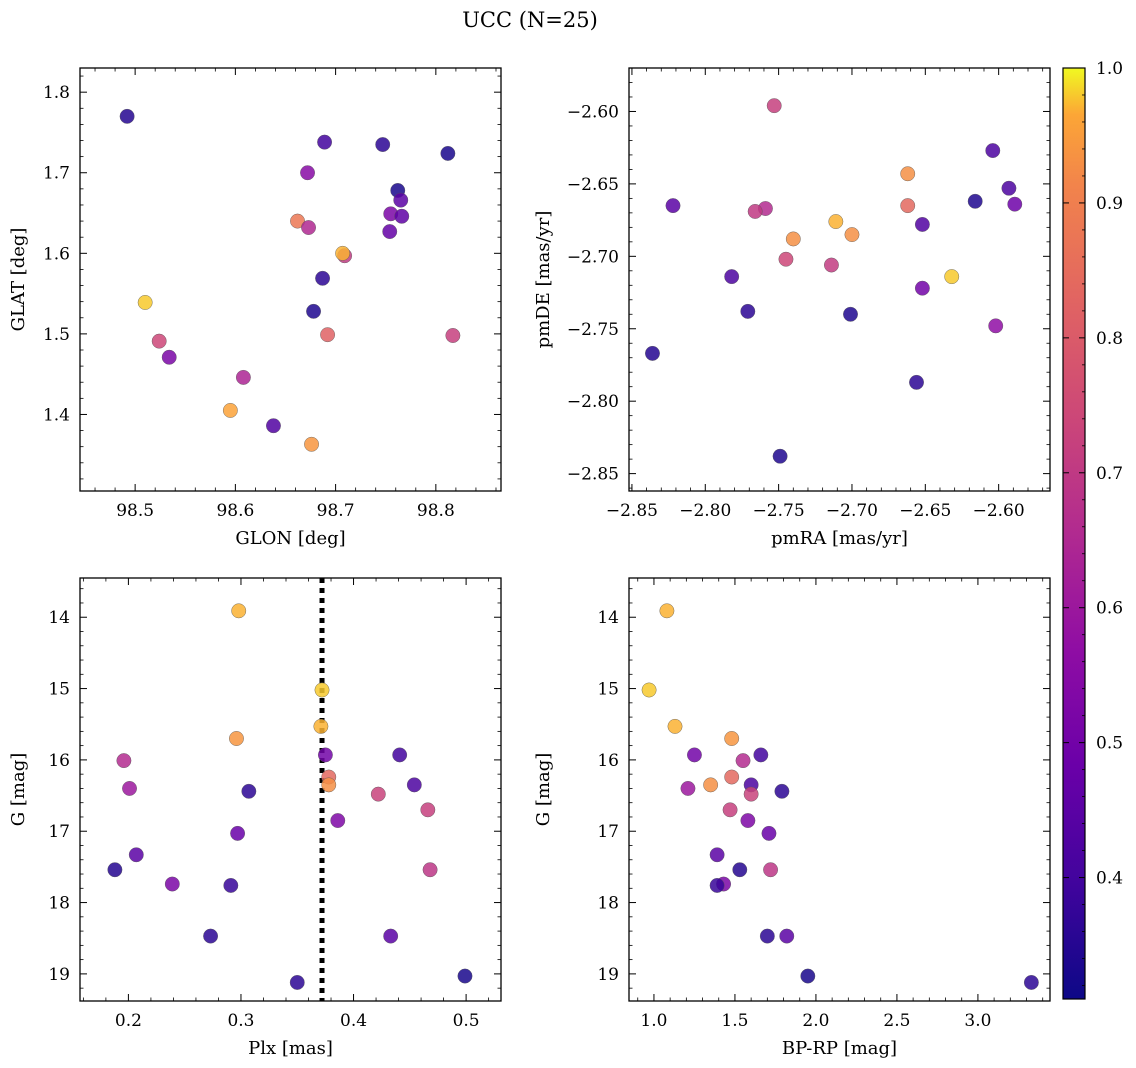  What do you see at coordinates (1109, 339) in the screenshot?
I see `colorbar-tick-label: 0.8` at bounding box center [1109, 339].